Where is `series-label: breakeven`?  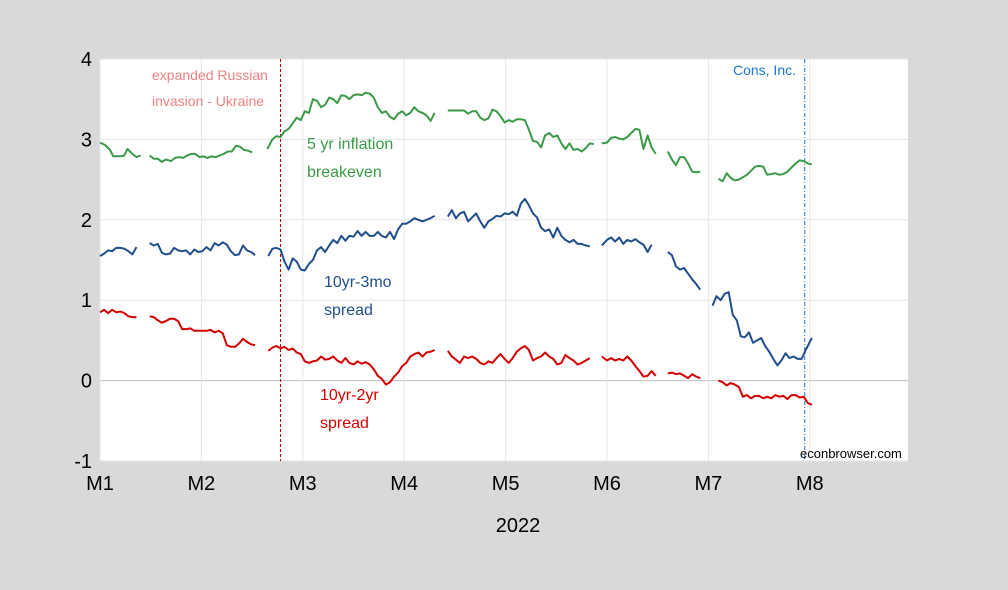
series-label: breakeven is located at coordinates (344, 172).